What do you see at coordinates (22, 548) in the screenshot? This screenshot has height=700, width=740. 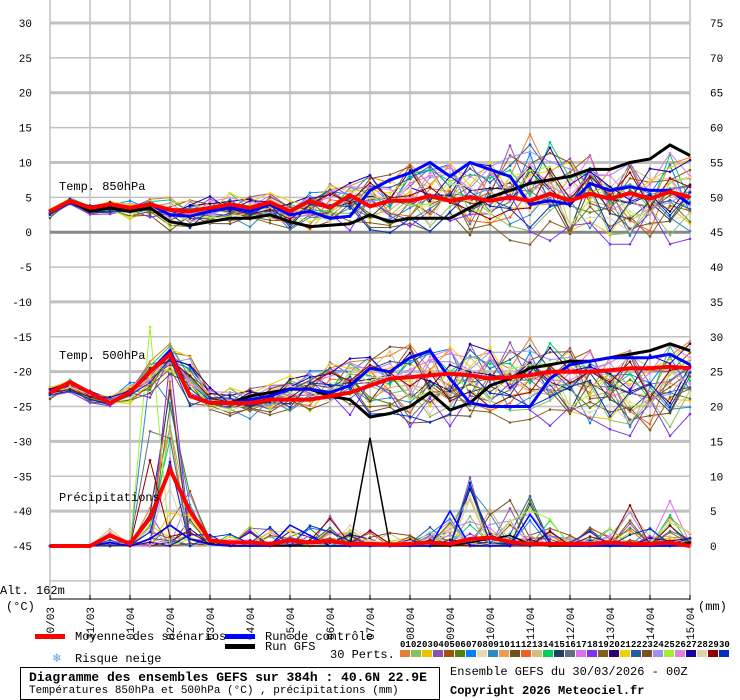 I see `left-tick-label: -45` at bounding box center [22, 548].